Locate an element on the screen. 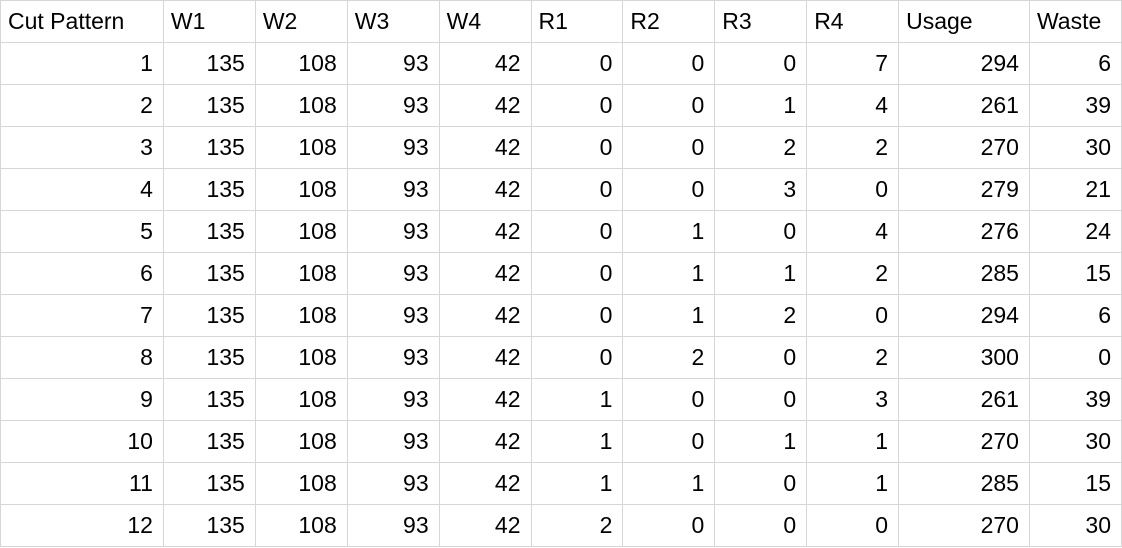 The image size is (1122, 548). table-cell: 12 is located at coordinates (82, 525).